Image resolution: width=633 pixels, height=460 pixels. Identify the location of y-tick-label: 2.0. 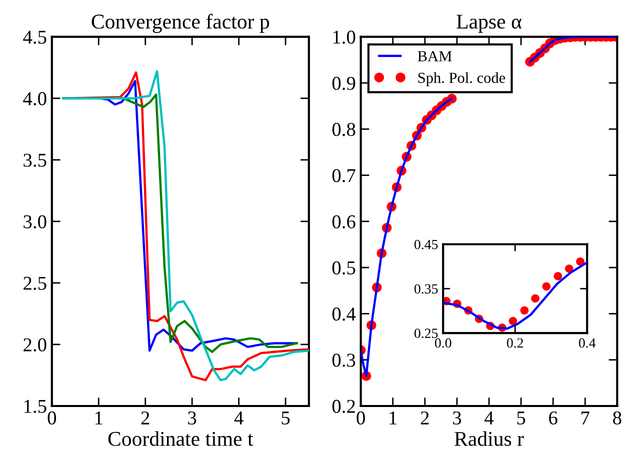
(35, 345).